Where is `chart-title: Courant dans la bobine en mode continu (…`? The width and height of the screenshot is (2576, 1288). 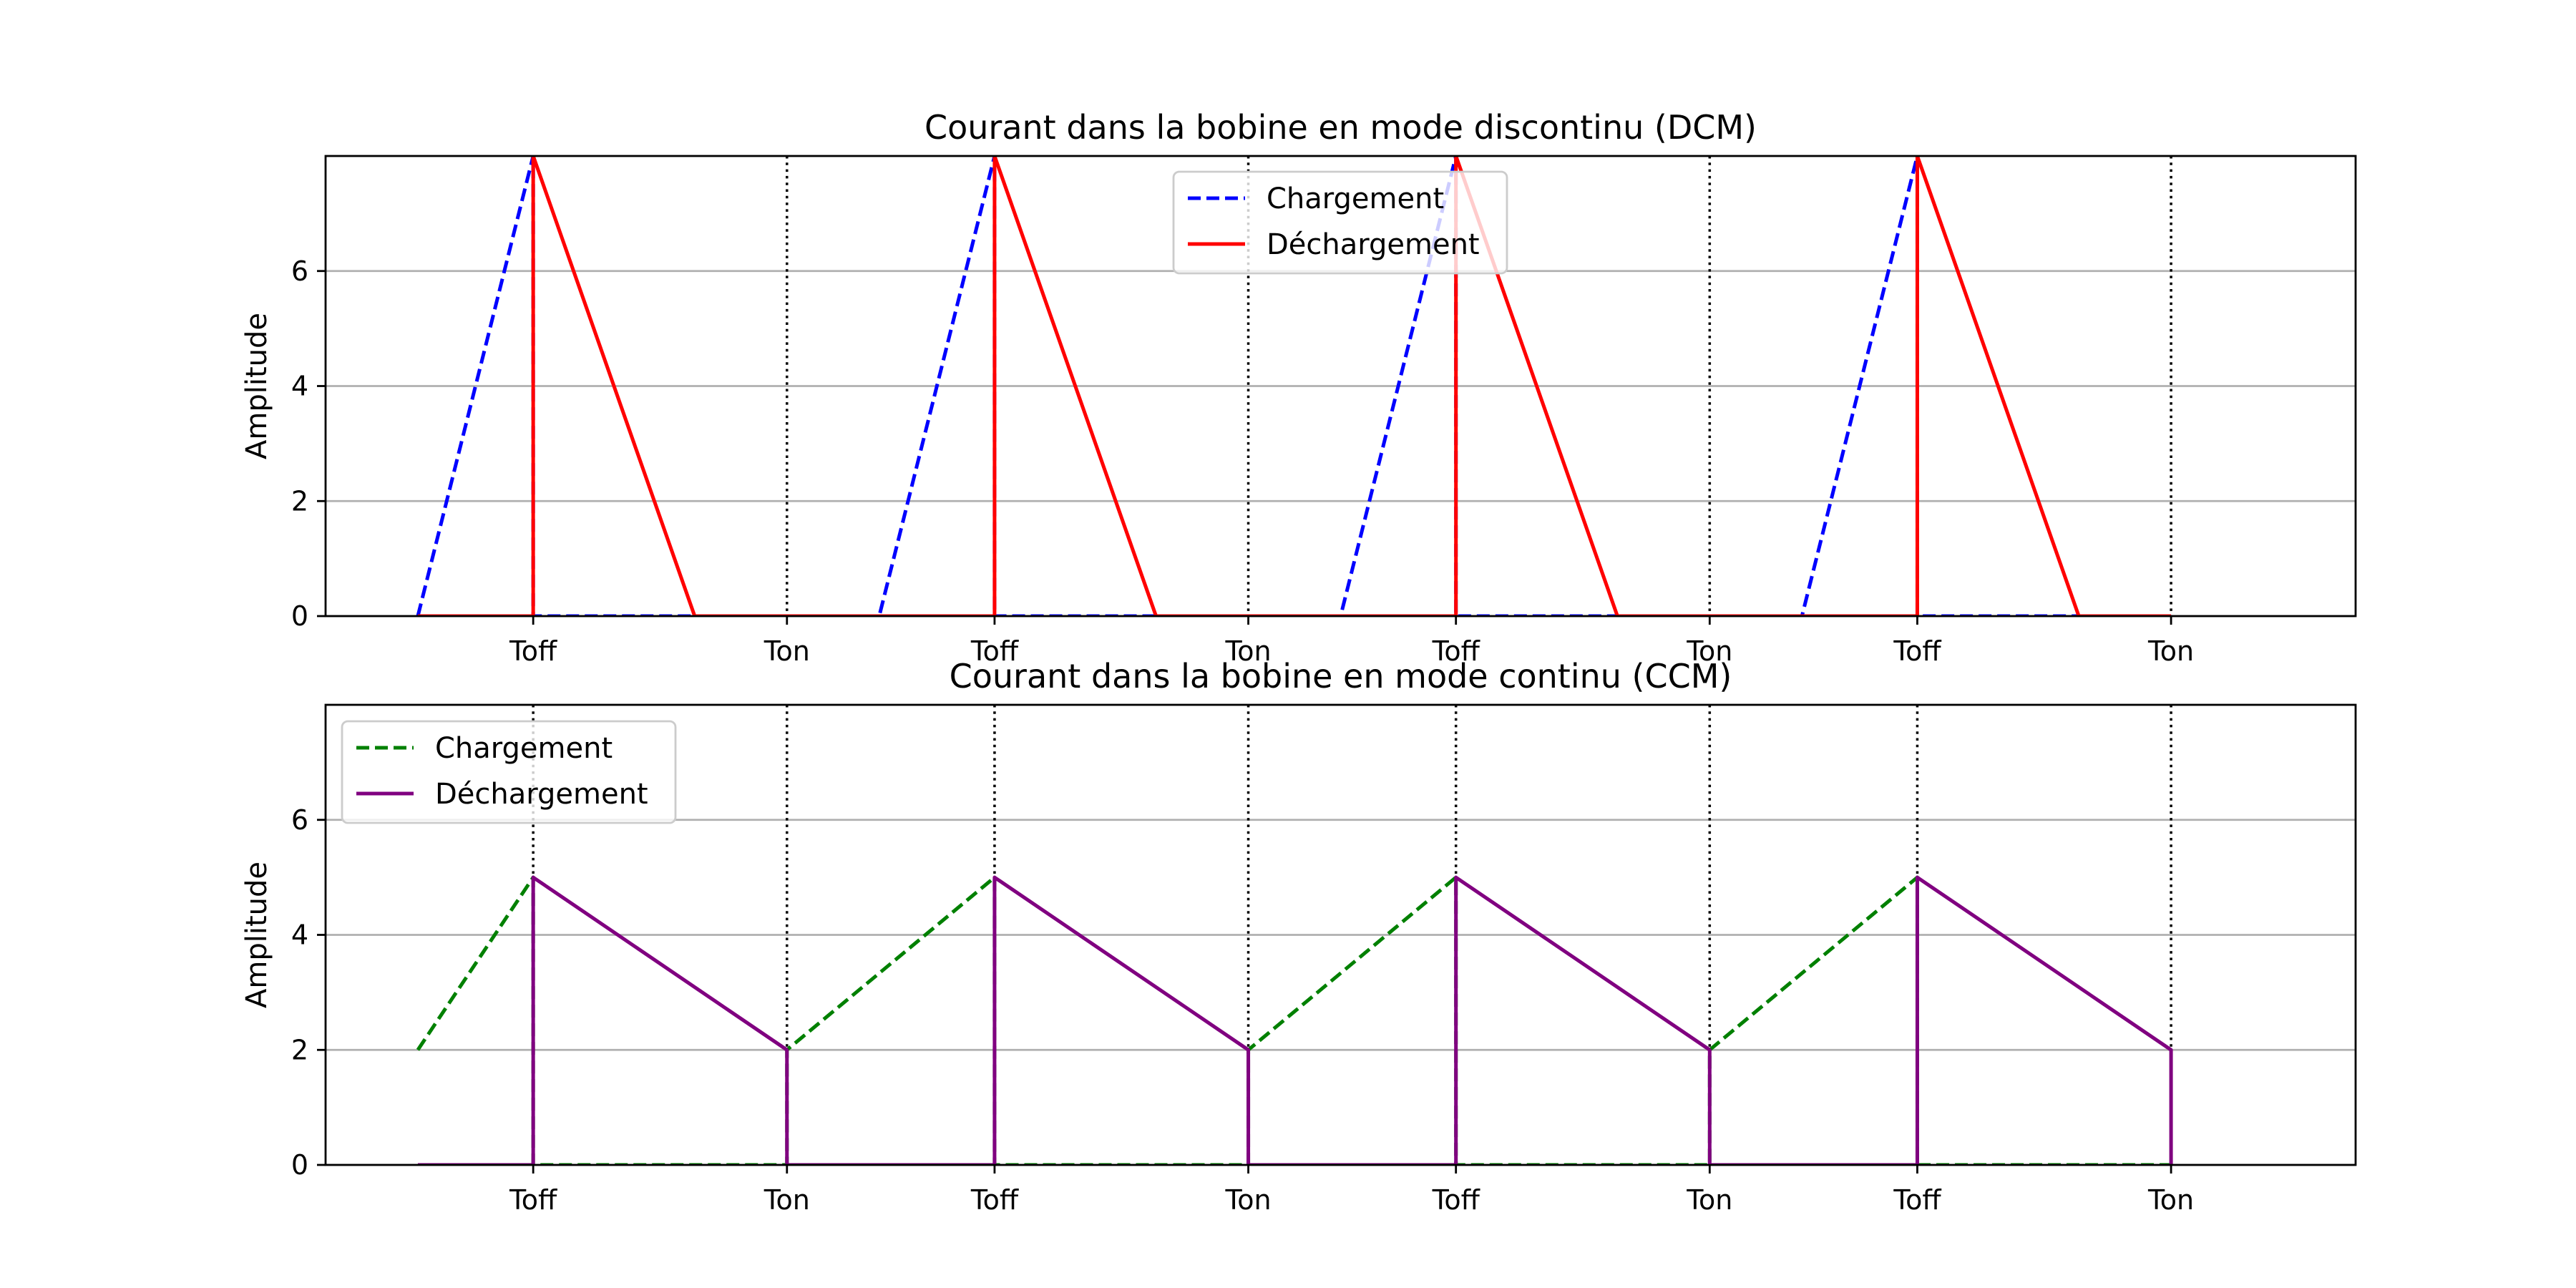
chart-title: Courant dans la bobine en mode continu (… is located at coordinates (1341, 676).